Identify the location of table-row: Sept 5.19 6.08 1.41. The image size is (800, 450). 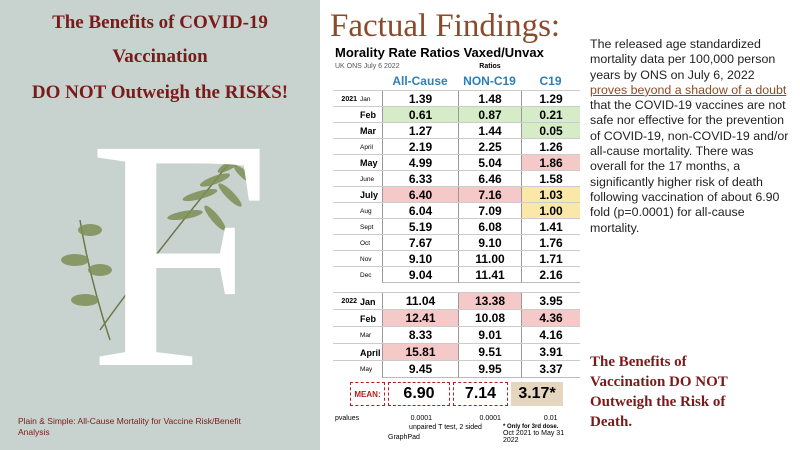
(456, 226).